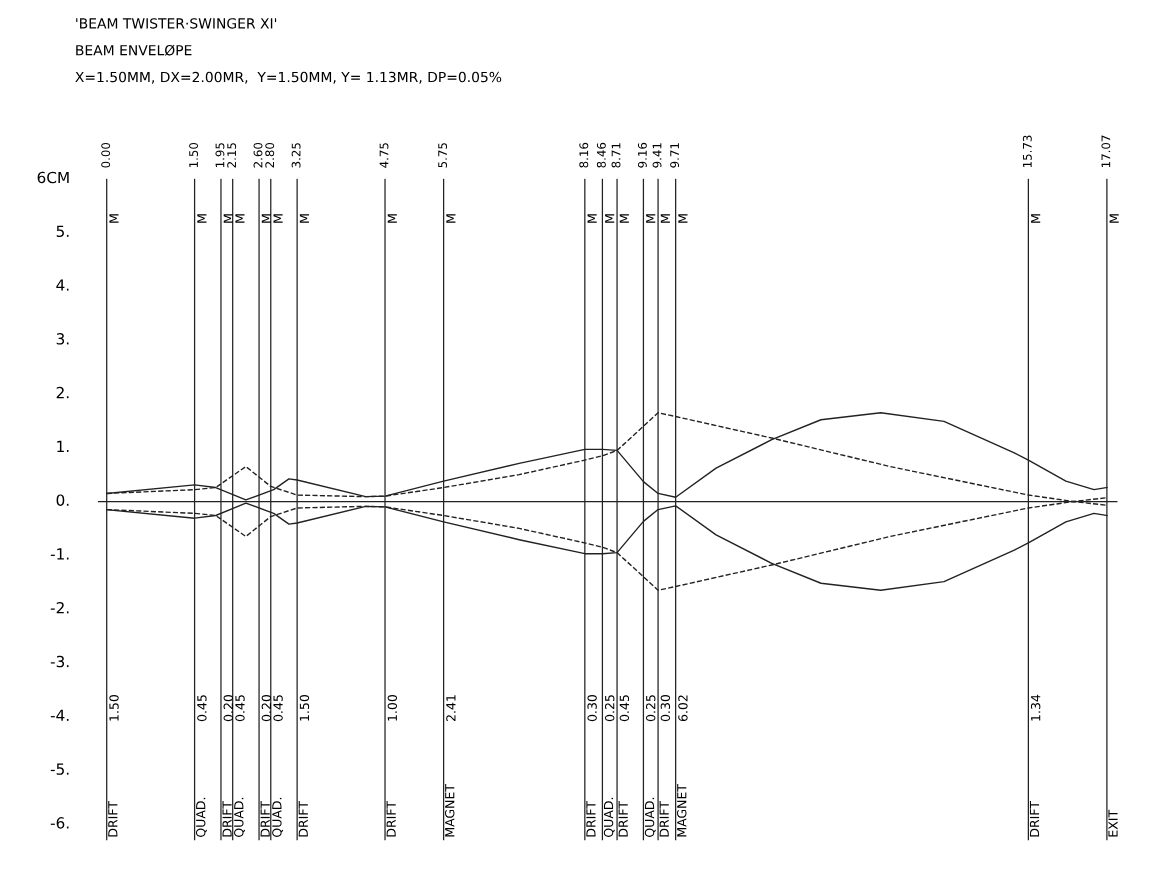 The width and height of the screenshot is (1152, 894). What do you see at coordinates (642, 155) in the screenshot?
I see `x-tick-label: 9.16` at bounding box center [642, 155].